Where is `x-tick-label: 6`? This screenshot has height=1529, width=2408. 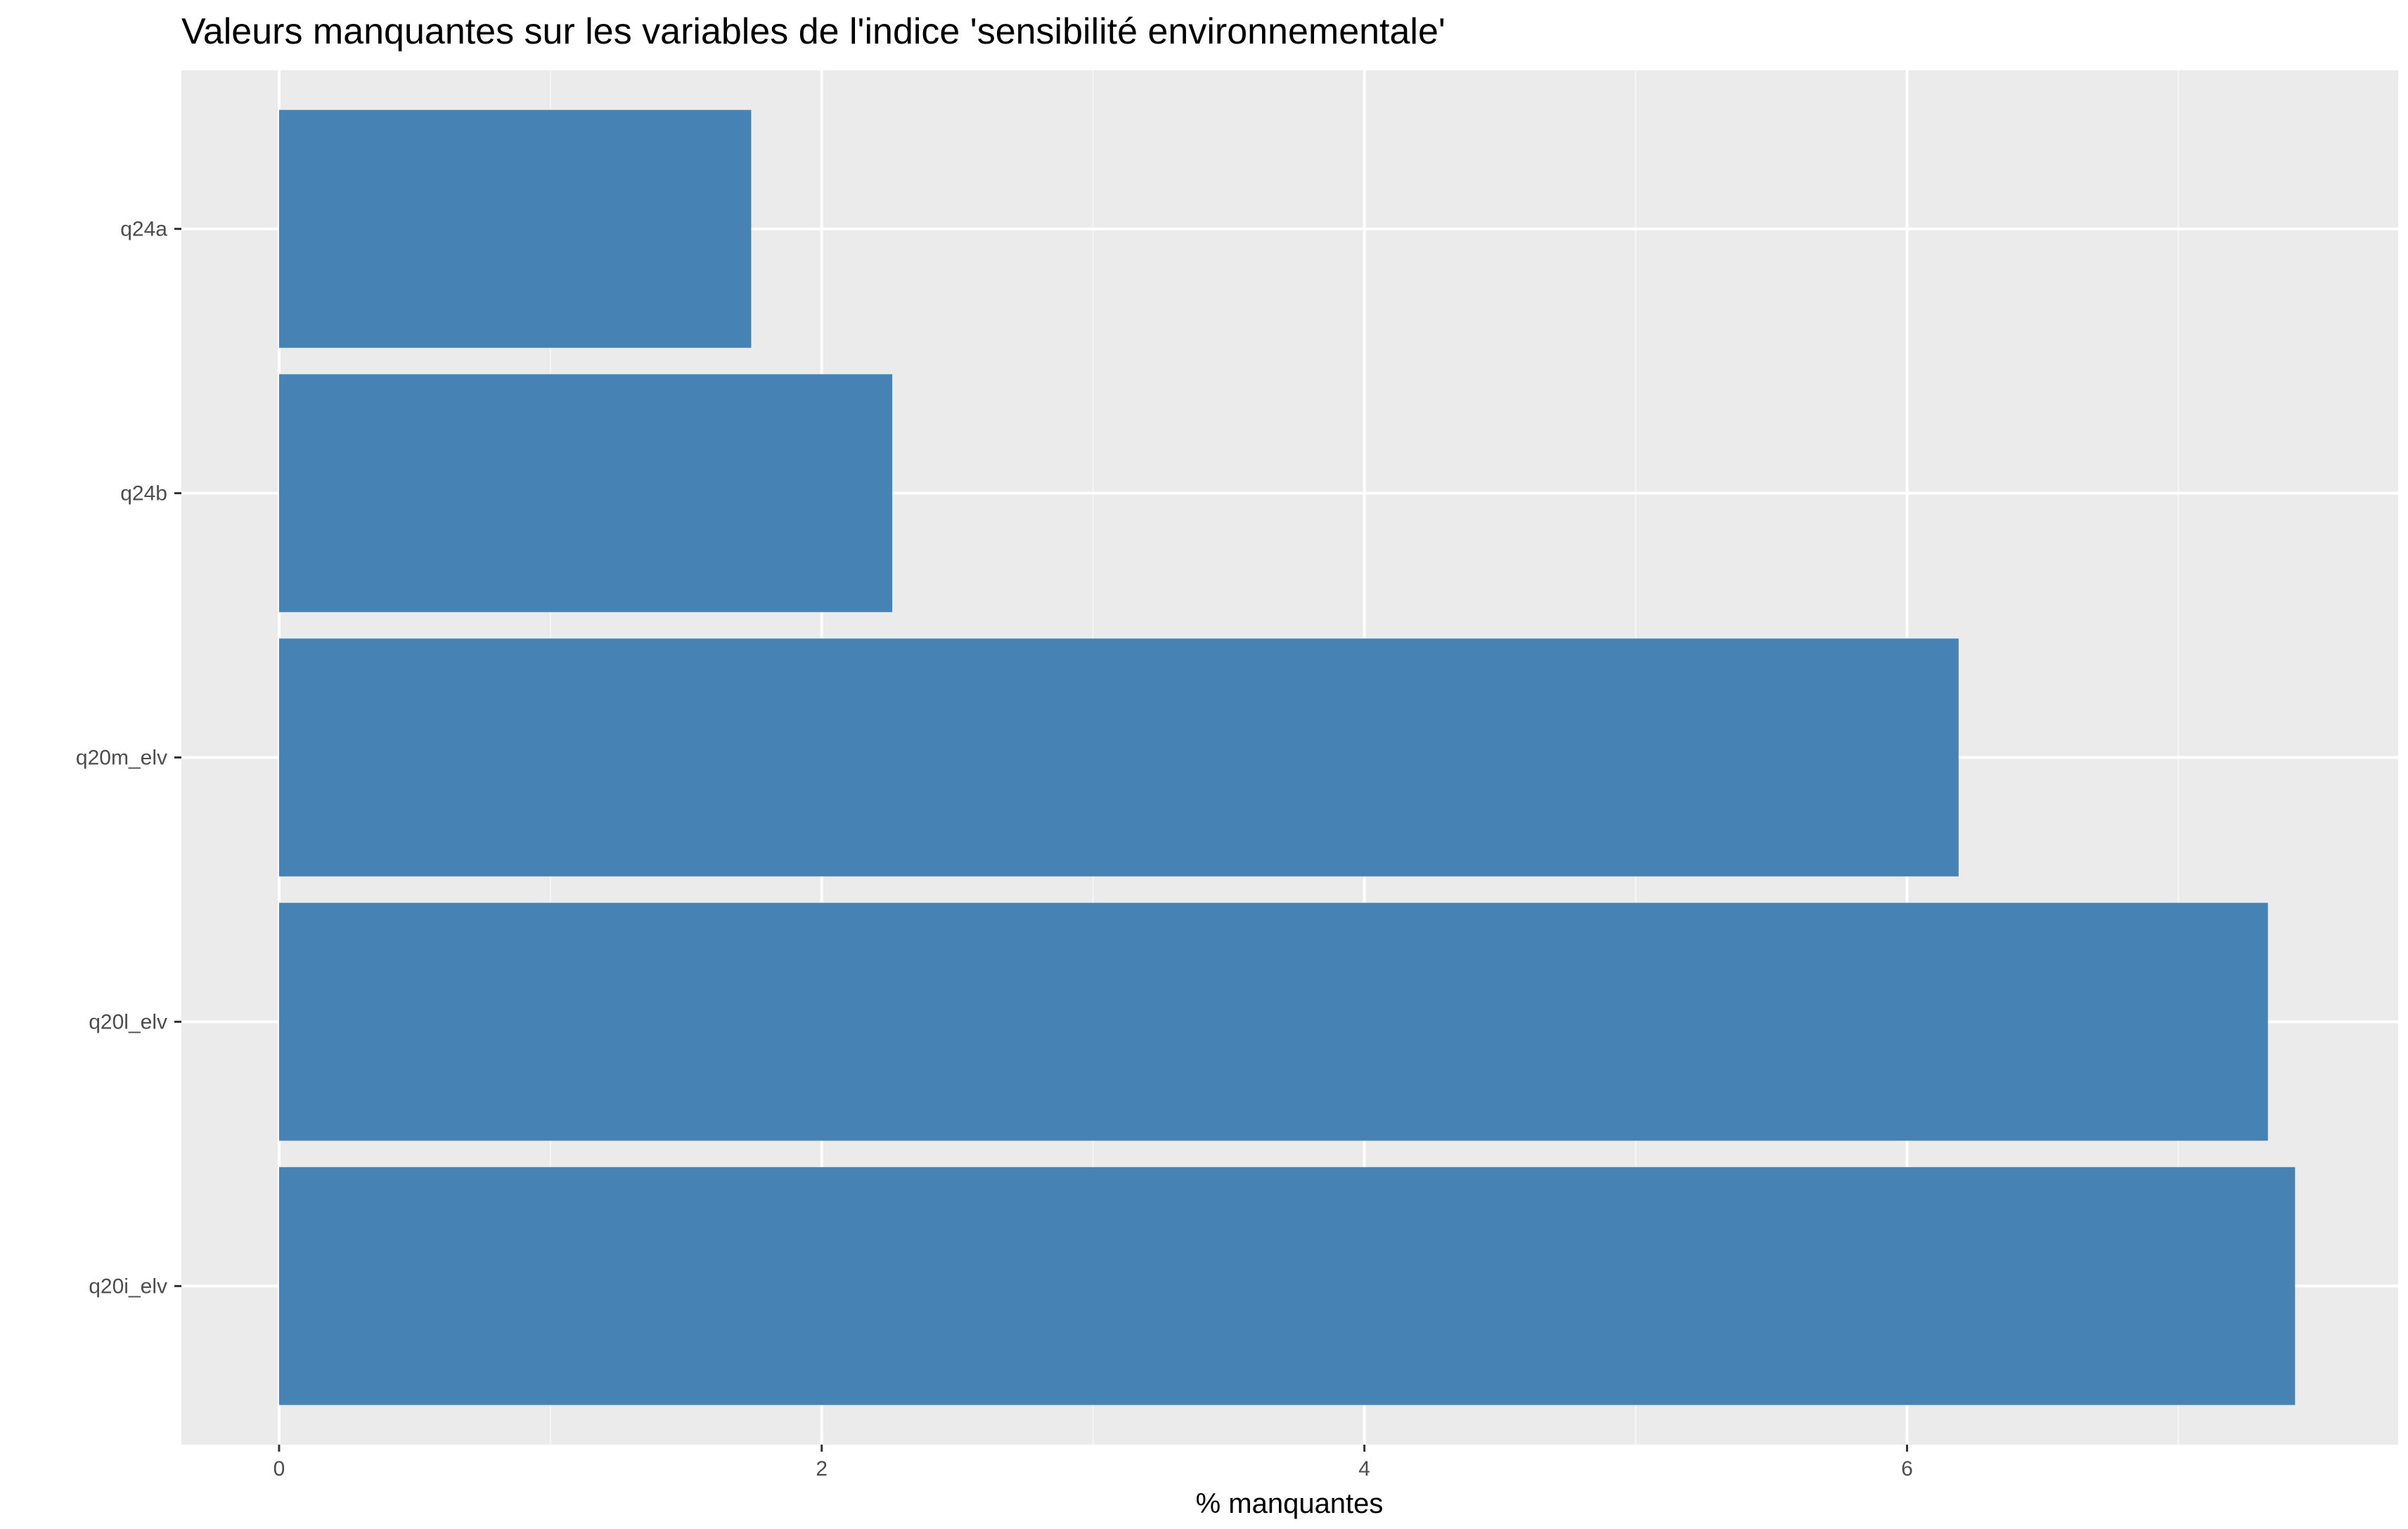
x-tick-label: 6 is located at coordinates (1907, 1468).